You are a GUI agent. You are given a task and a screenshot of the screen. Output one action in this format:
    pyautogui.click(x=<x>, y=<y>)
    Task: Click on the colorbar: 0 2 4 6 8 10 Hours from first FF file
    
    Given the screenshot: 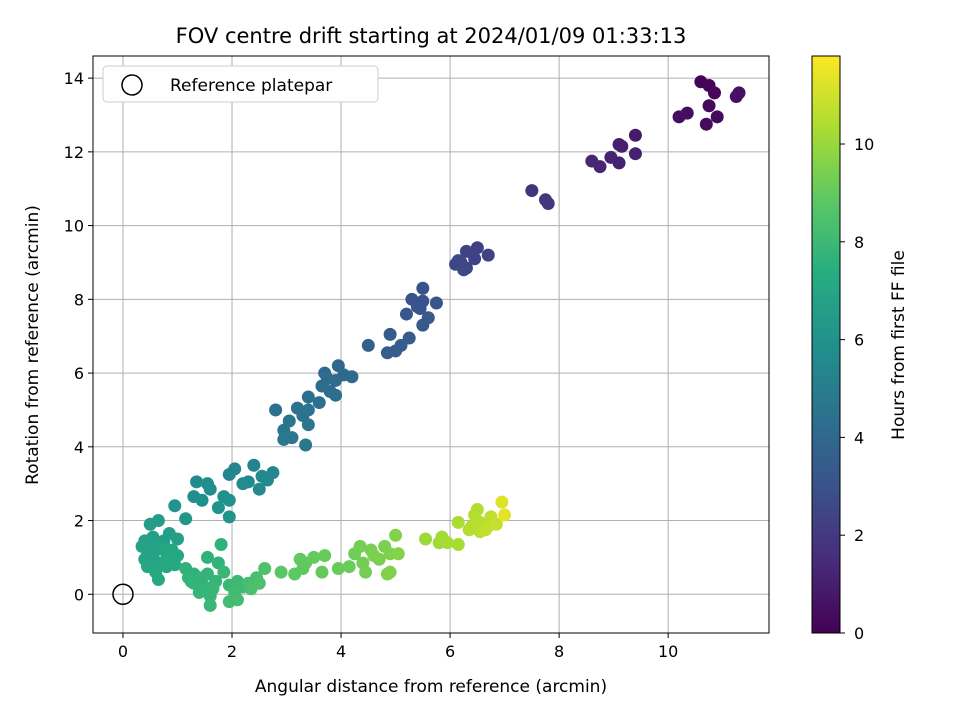 What is the action you would take?
    pyautogui.click(x=860, y=349)
    